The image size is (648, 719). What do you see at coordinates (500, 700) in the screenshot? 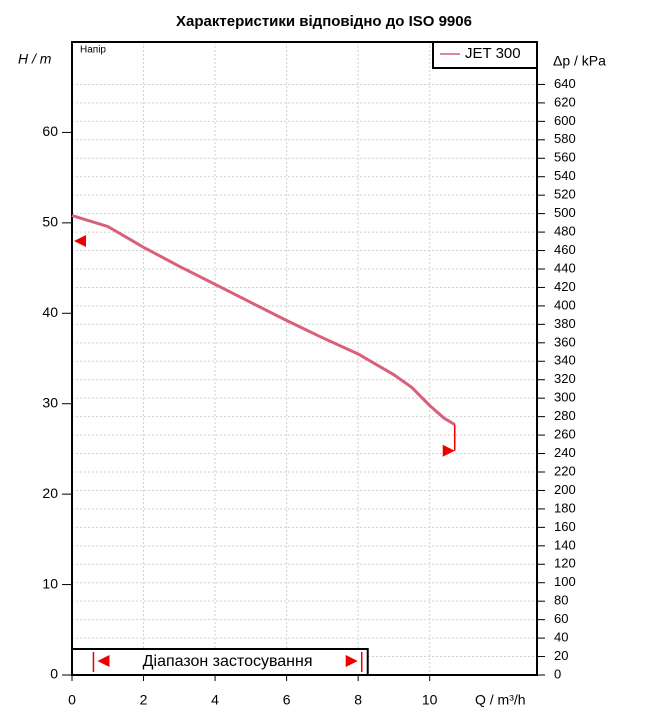
I see `x-axis-label: Q / m³/h` at bounding box center [500, 700].